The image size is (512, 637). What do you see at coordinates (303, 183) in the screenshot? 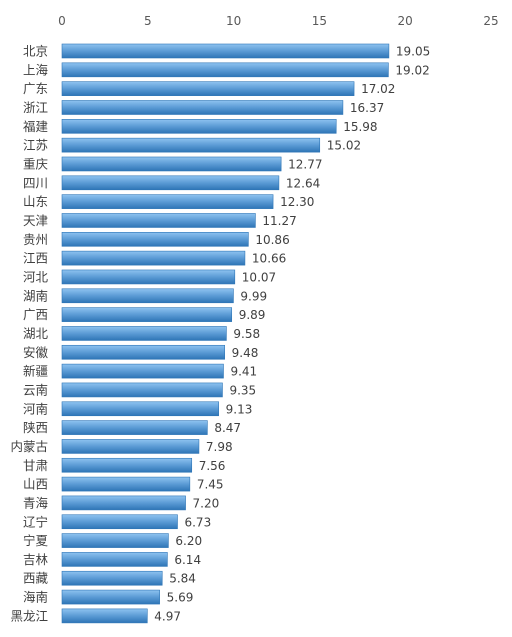
I see `data-label: 12.64` at bounding box center [303, 183].